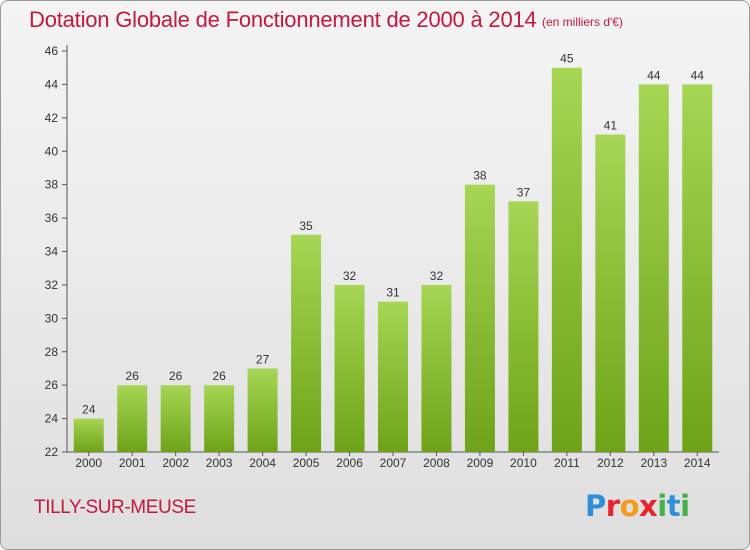  What do you see at coordinates (436, 463) in the screenshot?
I see `x-tick-label-2008: 2008` at bounding box center [436, 463].